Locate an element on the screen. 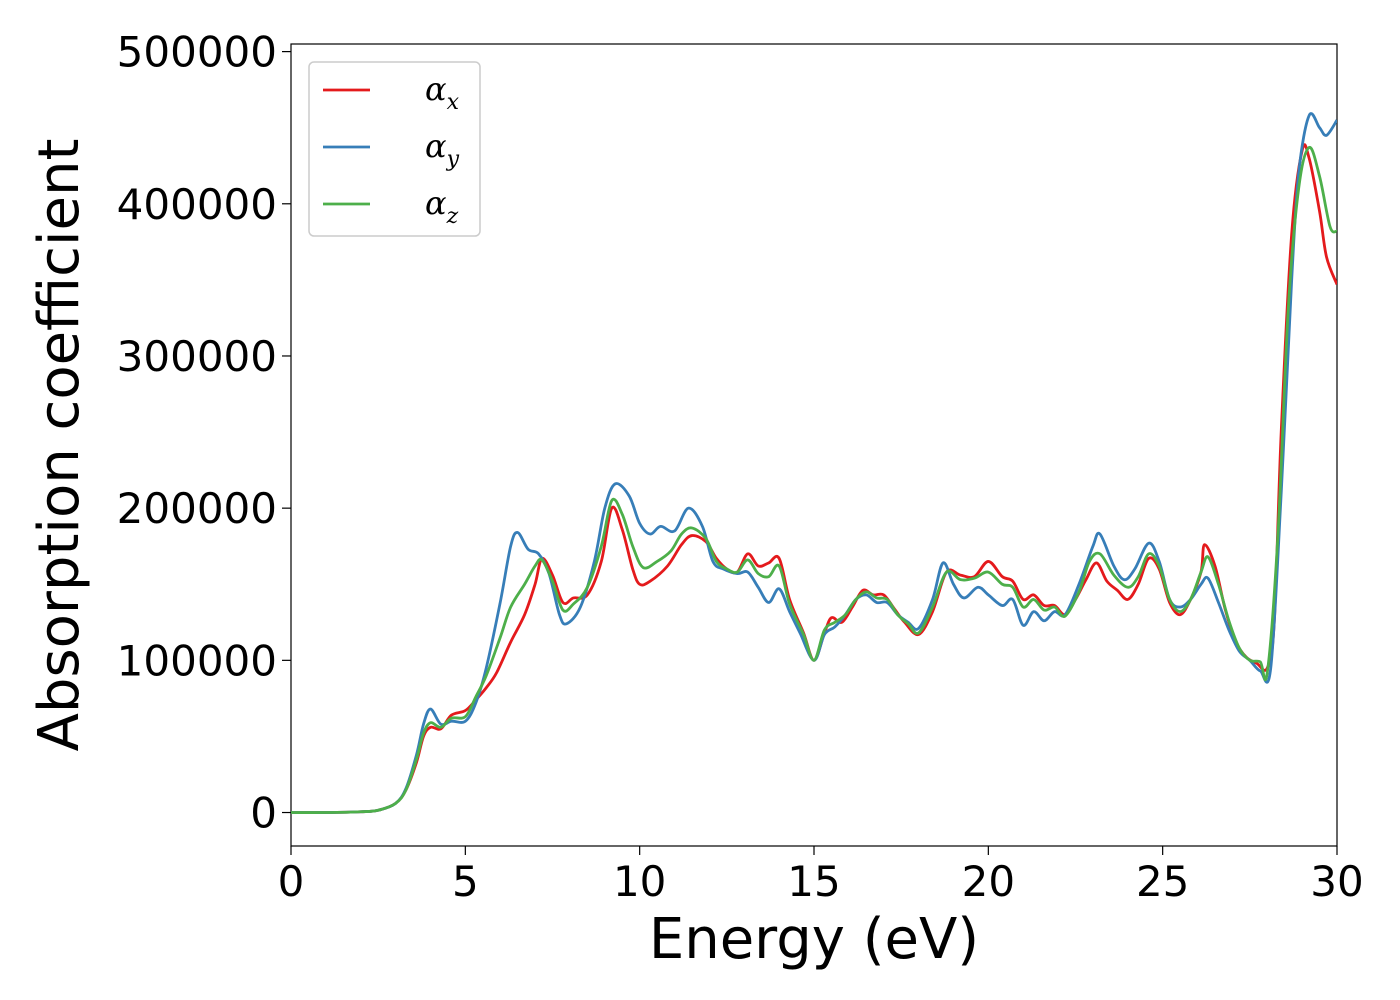 The width and height of the screenshot is (1400, 1000). x-tick-label: 10 is located at coordinates (639, 881).